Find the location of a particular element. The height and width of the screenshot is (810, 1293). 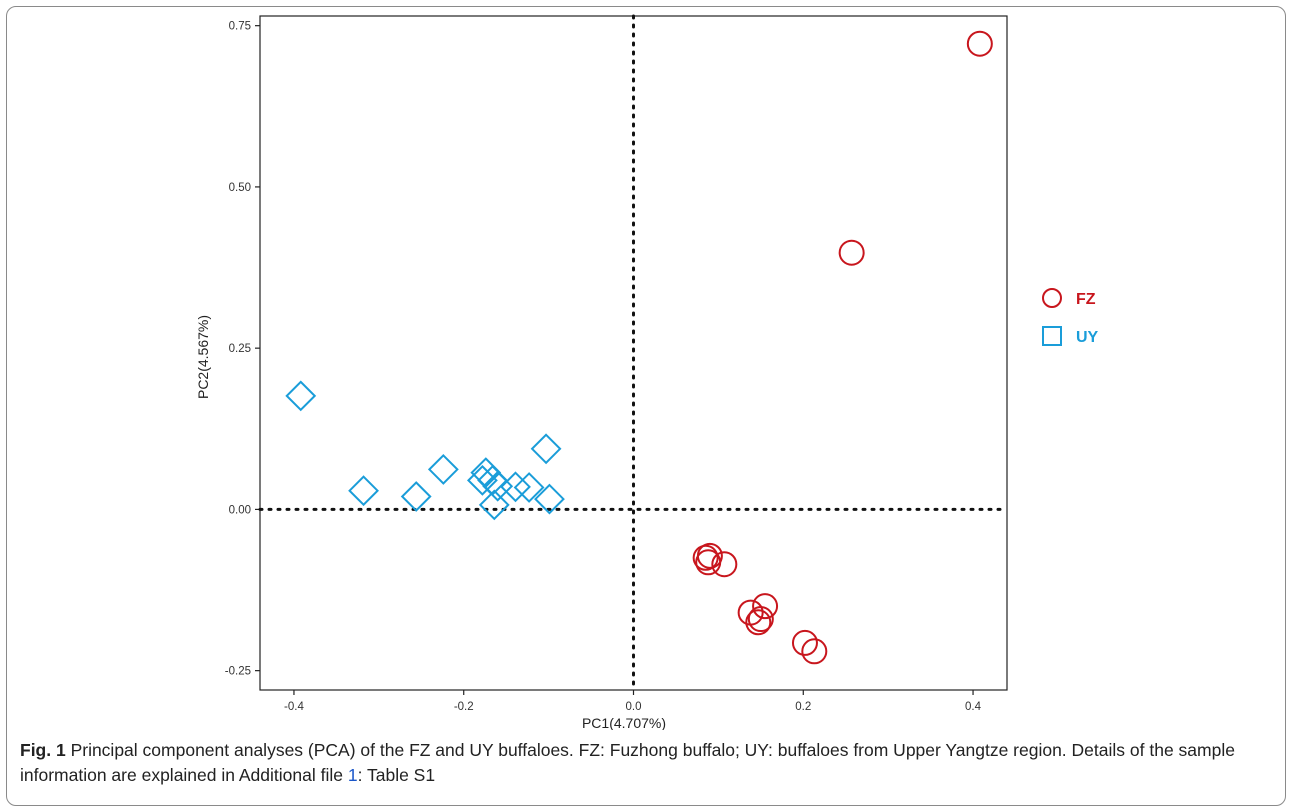

x-tick-label: -0.4 is located at coordinates (294, 707).